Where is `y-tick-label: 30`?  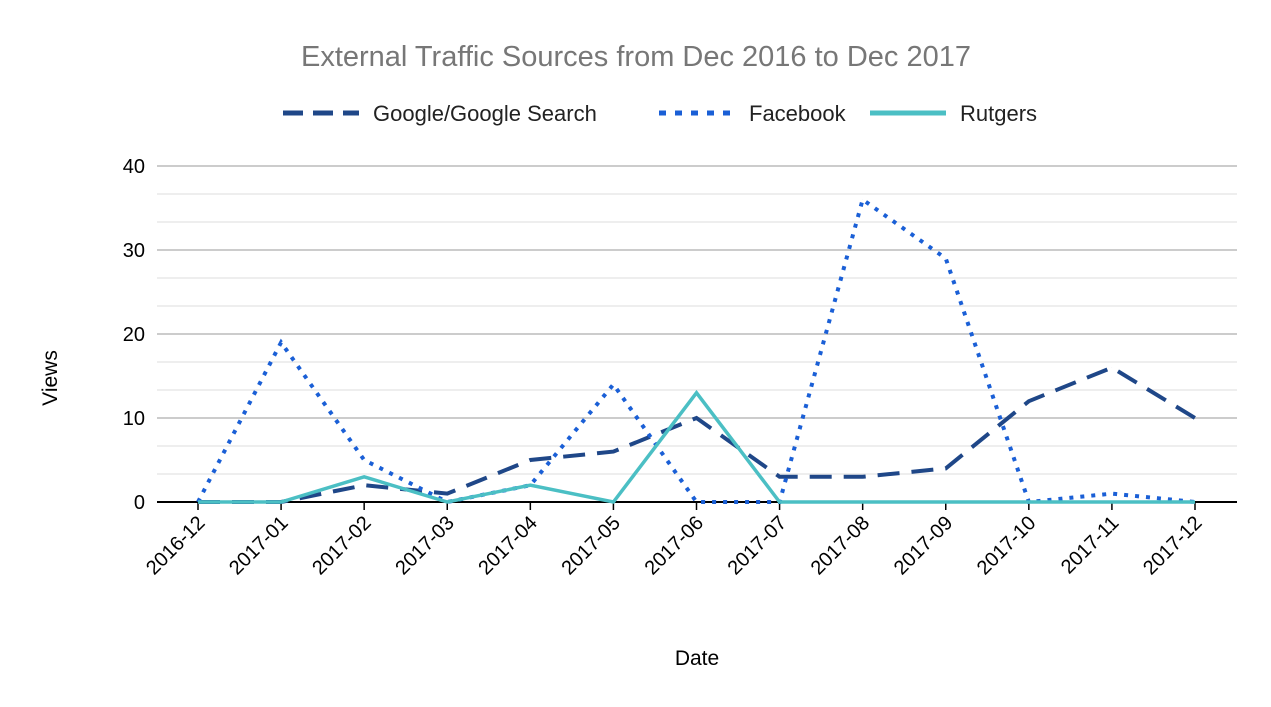 y-tick-label: 30 is located at coordinates (134, 251).